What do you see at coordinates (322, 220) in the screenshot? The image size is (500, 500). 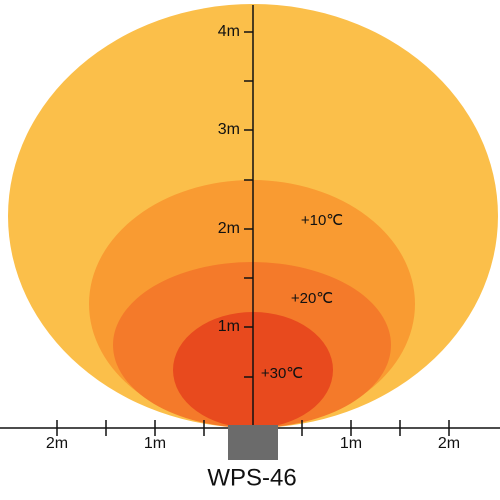 I see `zone-label: +10℃` at bounding box center [322, 220].